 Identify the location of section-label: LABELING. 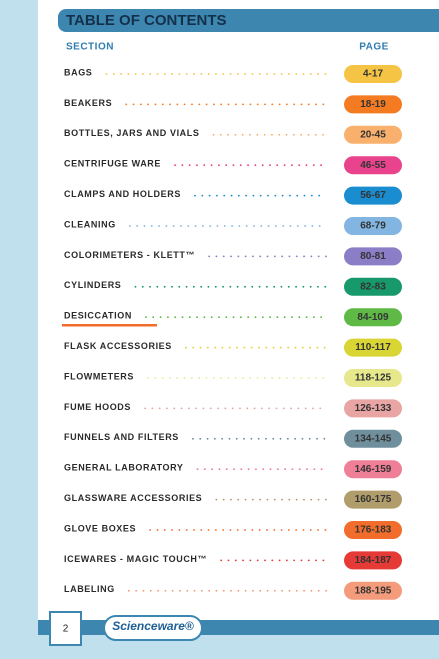
(89, 589).